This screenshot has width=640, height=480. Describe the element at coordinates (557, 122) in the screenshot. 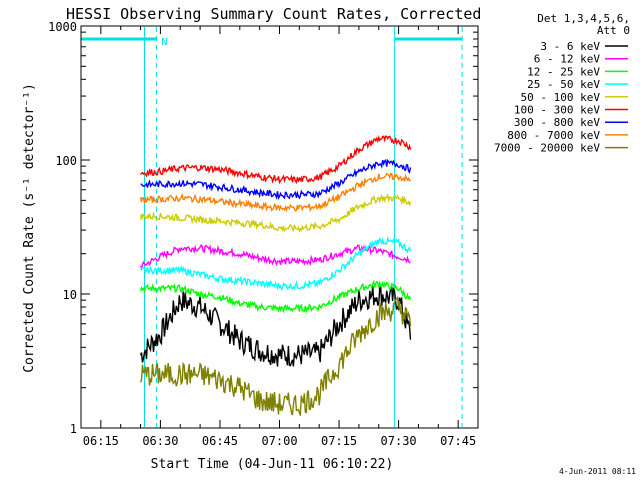

I see `legend-item-label: 300 - 800 keV` at that location.